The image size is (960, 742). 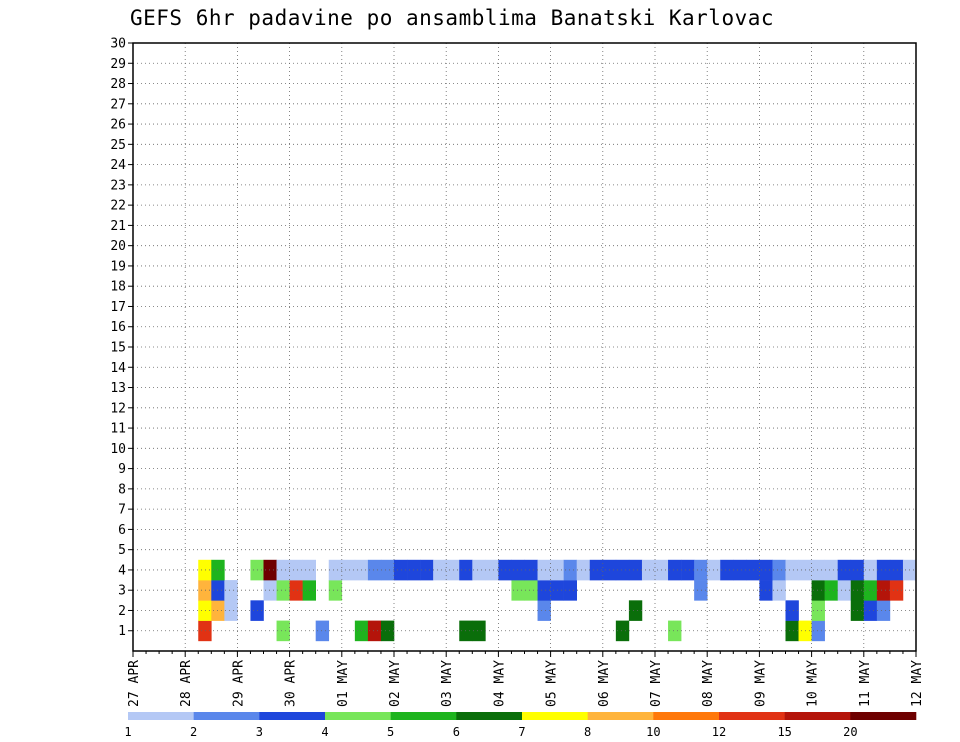 I want to click on x-tick-label: 03 MAY, so click(x=447, y=683).